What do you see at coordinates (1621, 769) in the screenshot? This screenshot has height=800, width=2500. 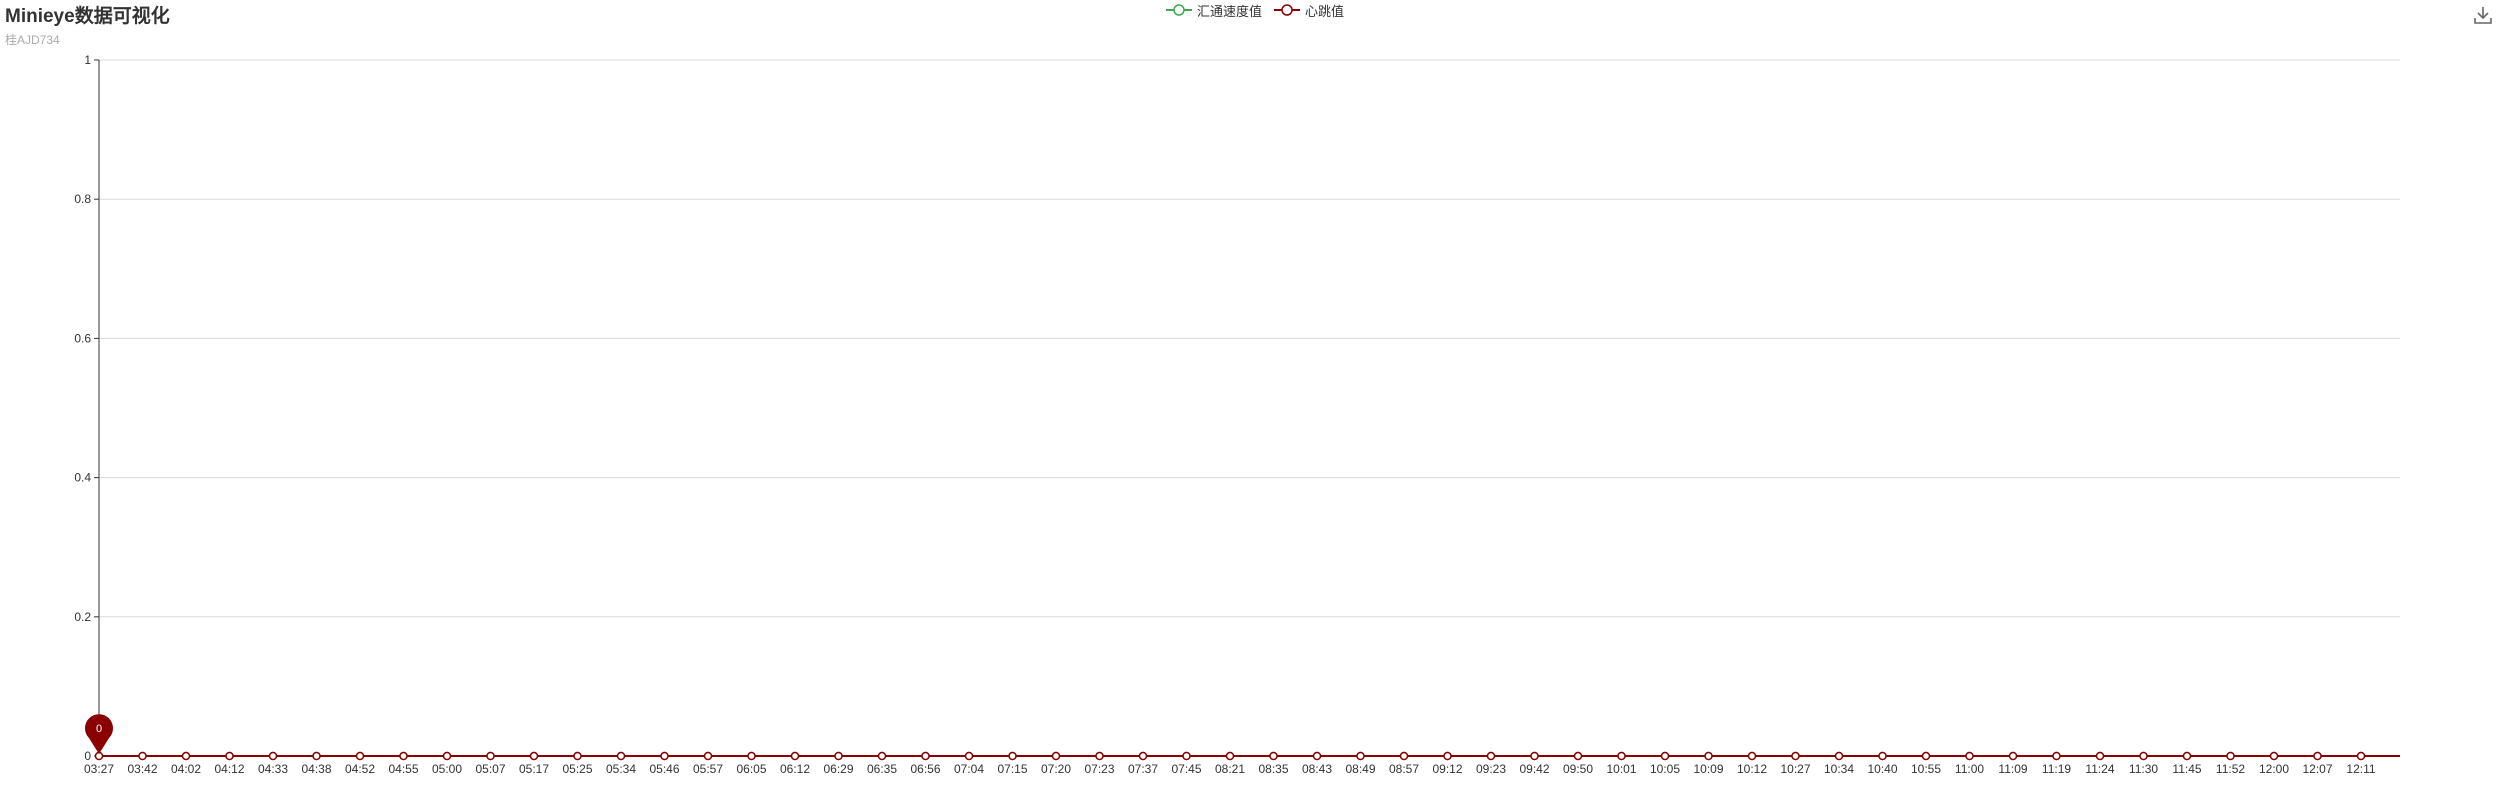 I see `x-tick-label: 10:01` at bounding box center [1621, 769].